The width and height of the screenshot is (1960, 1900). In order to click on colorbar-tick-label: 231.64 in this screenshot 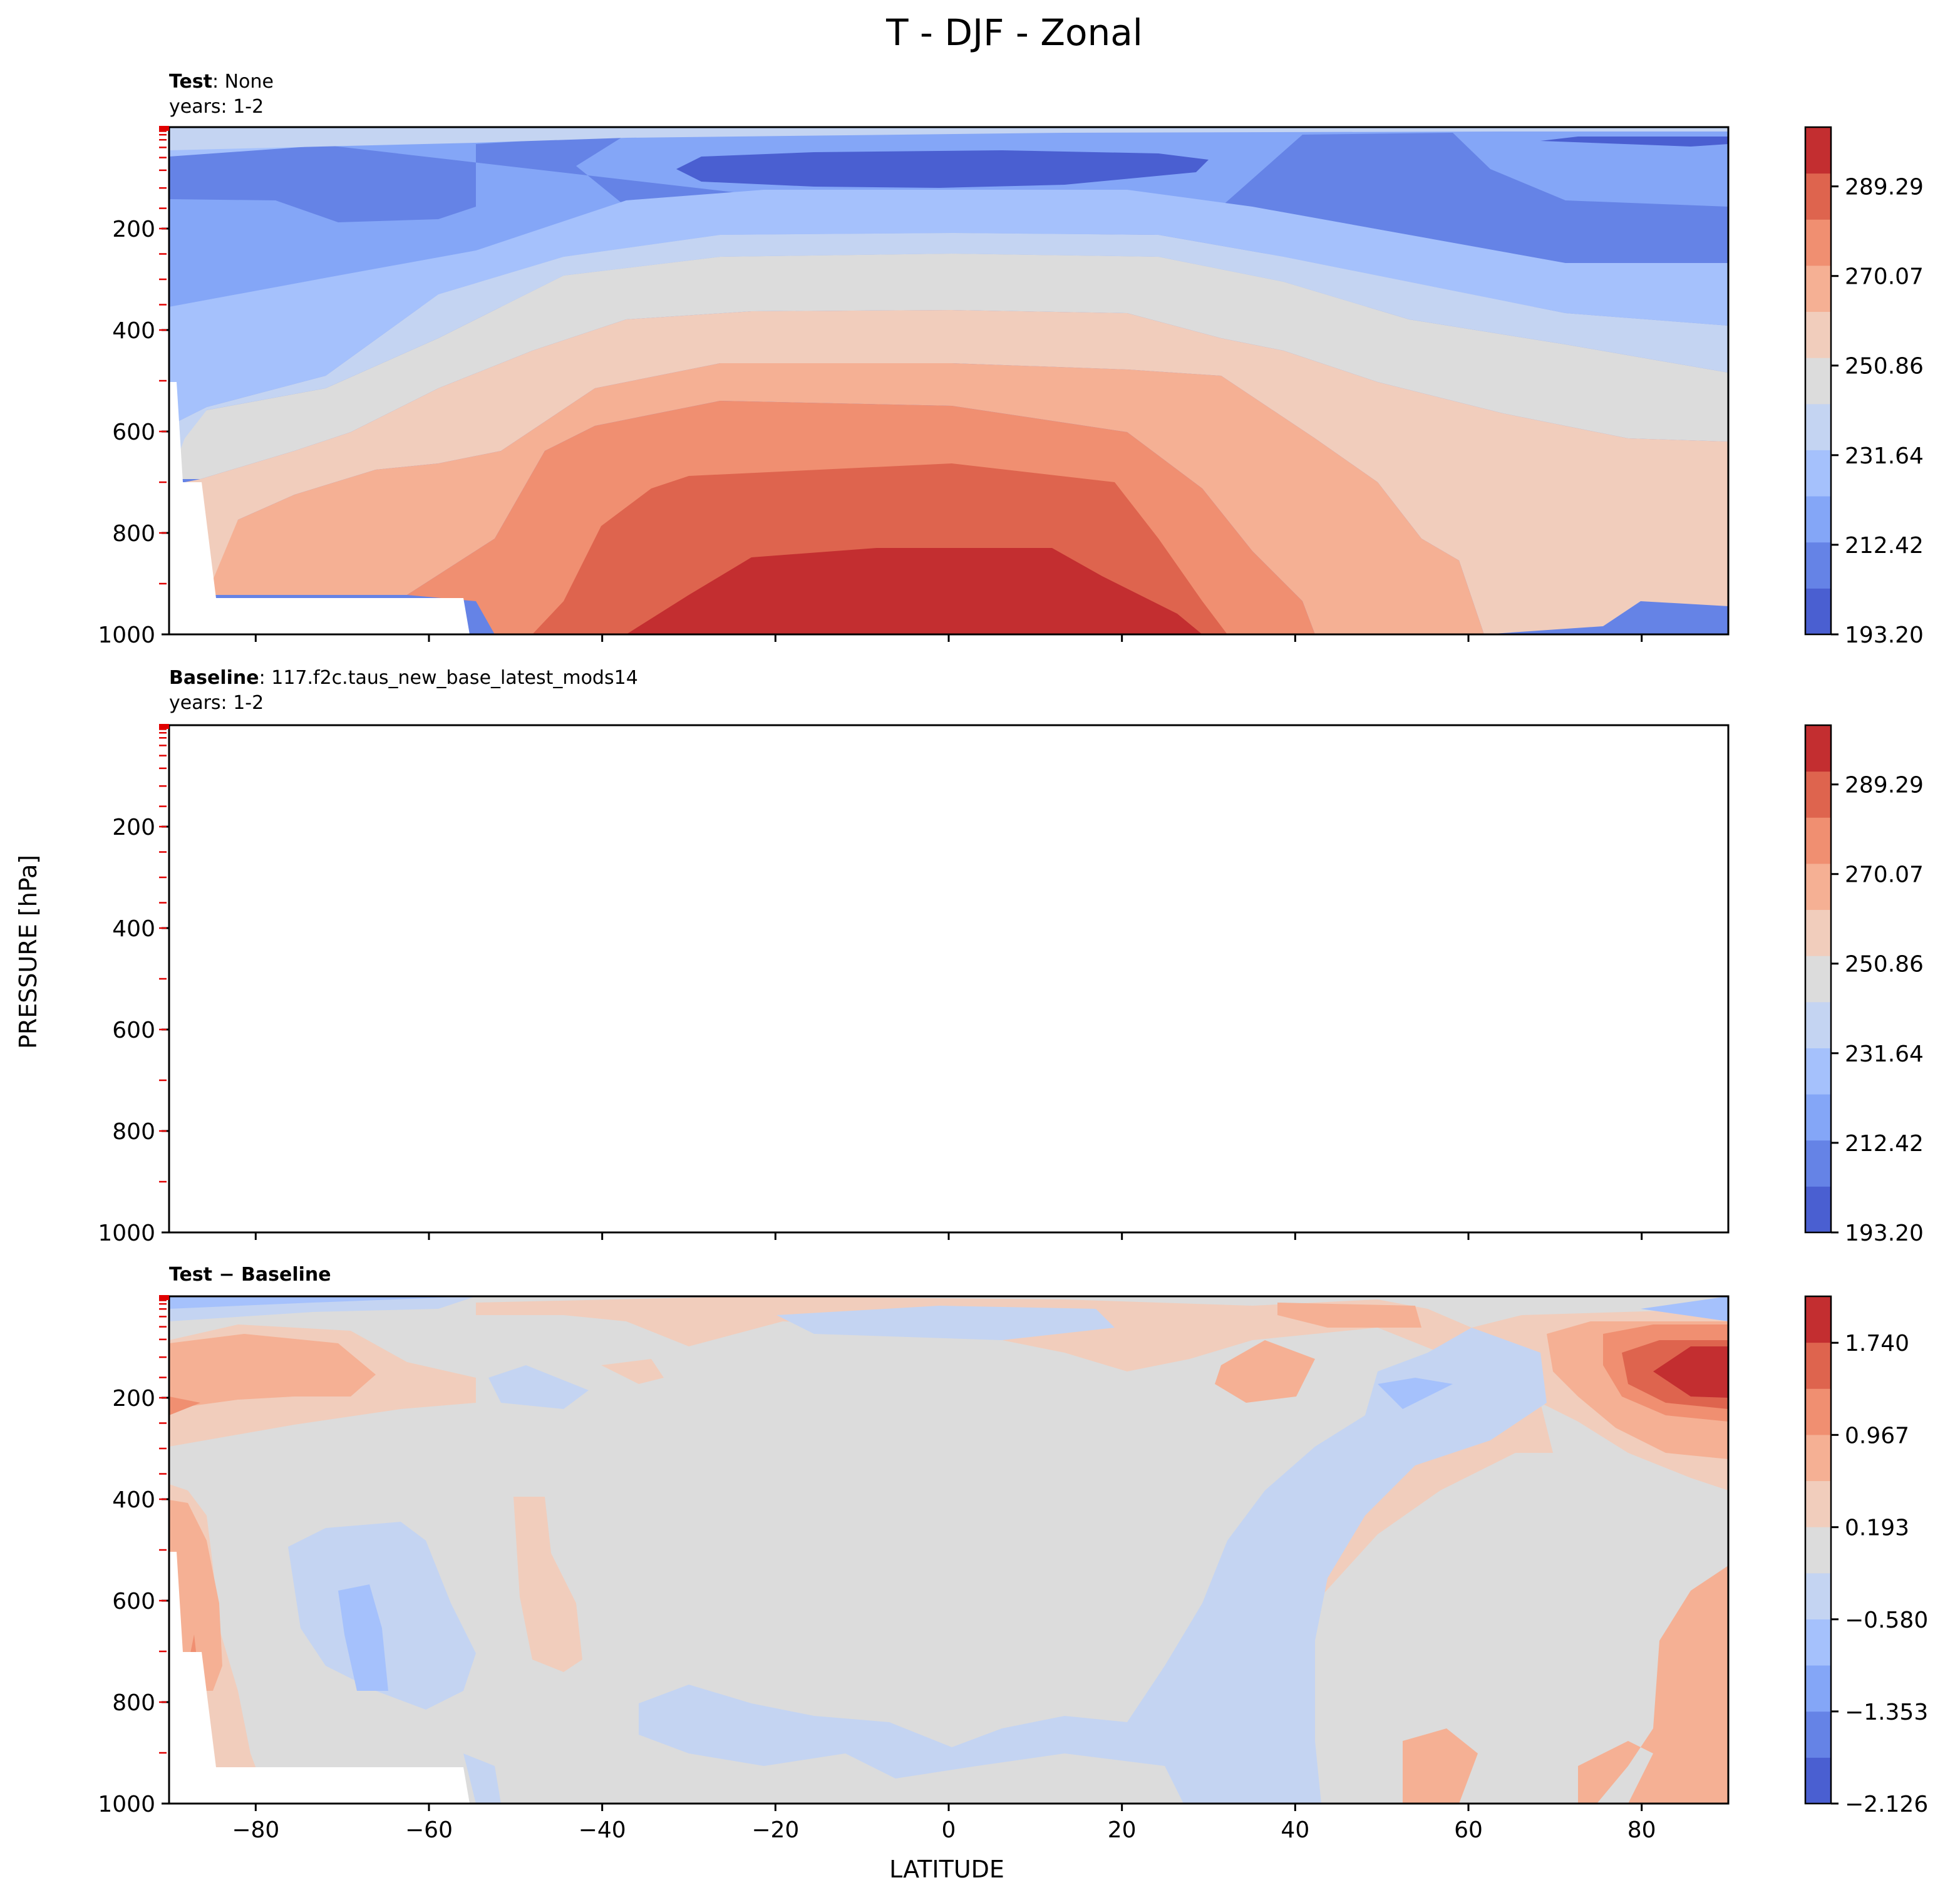, I will do `click(1884, 456)`.